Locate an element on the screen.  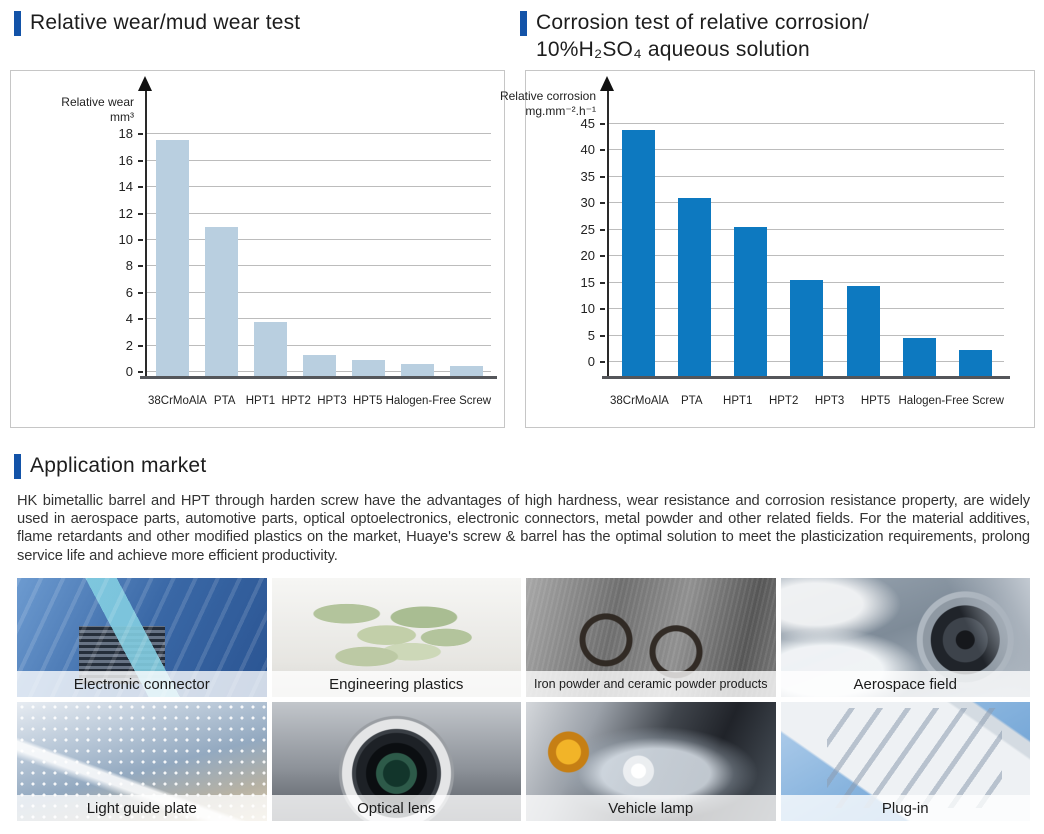
wear-section-title: Relative wear/mud wear test is located at coordinates (165, 22).